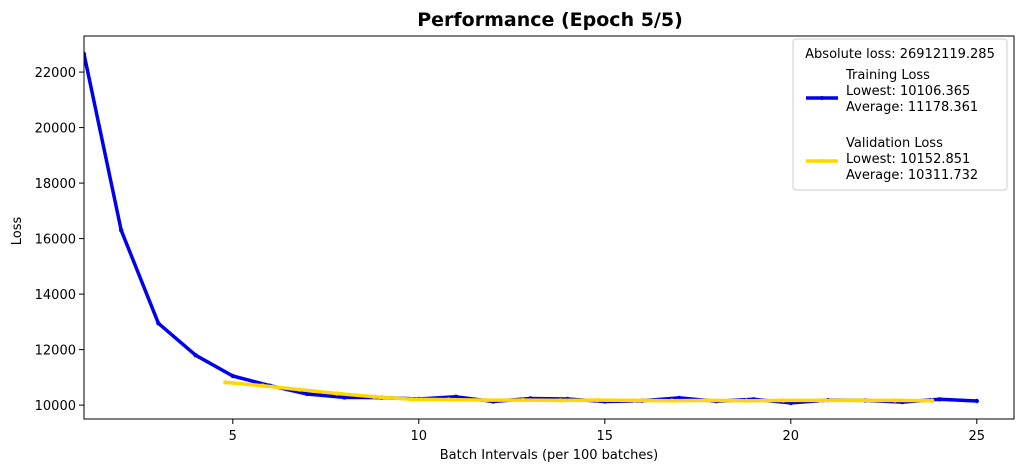 The width and height of the screenshot is (1023, 472). What do you see at coordinates (55, 295) in the screenshot?
I see `y-tick-label: 14000` at bounding box center [55, 295].